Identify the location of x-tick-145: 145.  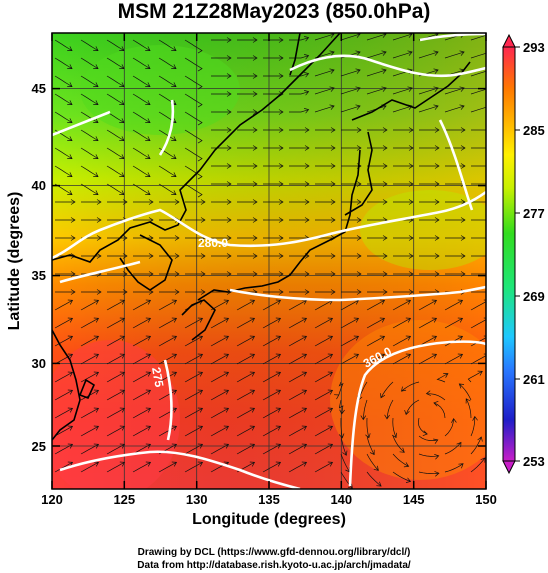
(414, 499).